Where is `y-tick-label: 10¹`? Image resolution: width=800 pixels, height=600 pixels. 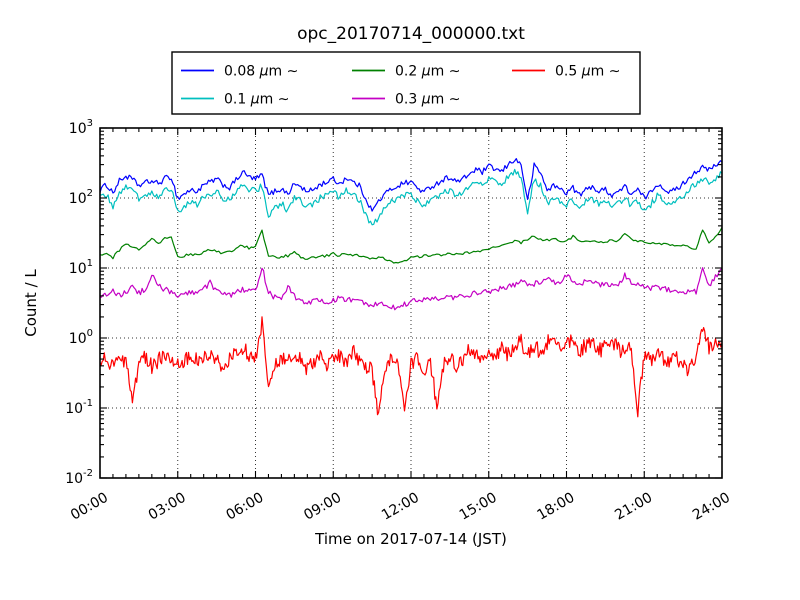 y-tick-label: 10¹ is located at coordinates (81, 267).